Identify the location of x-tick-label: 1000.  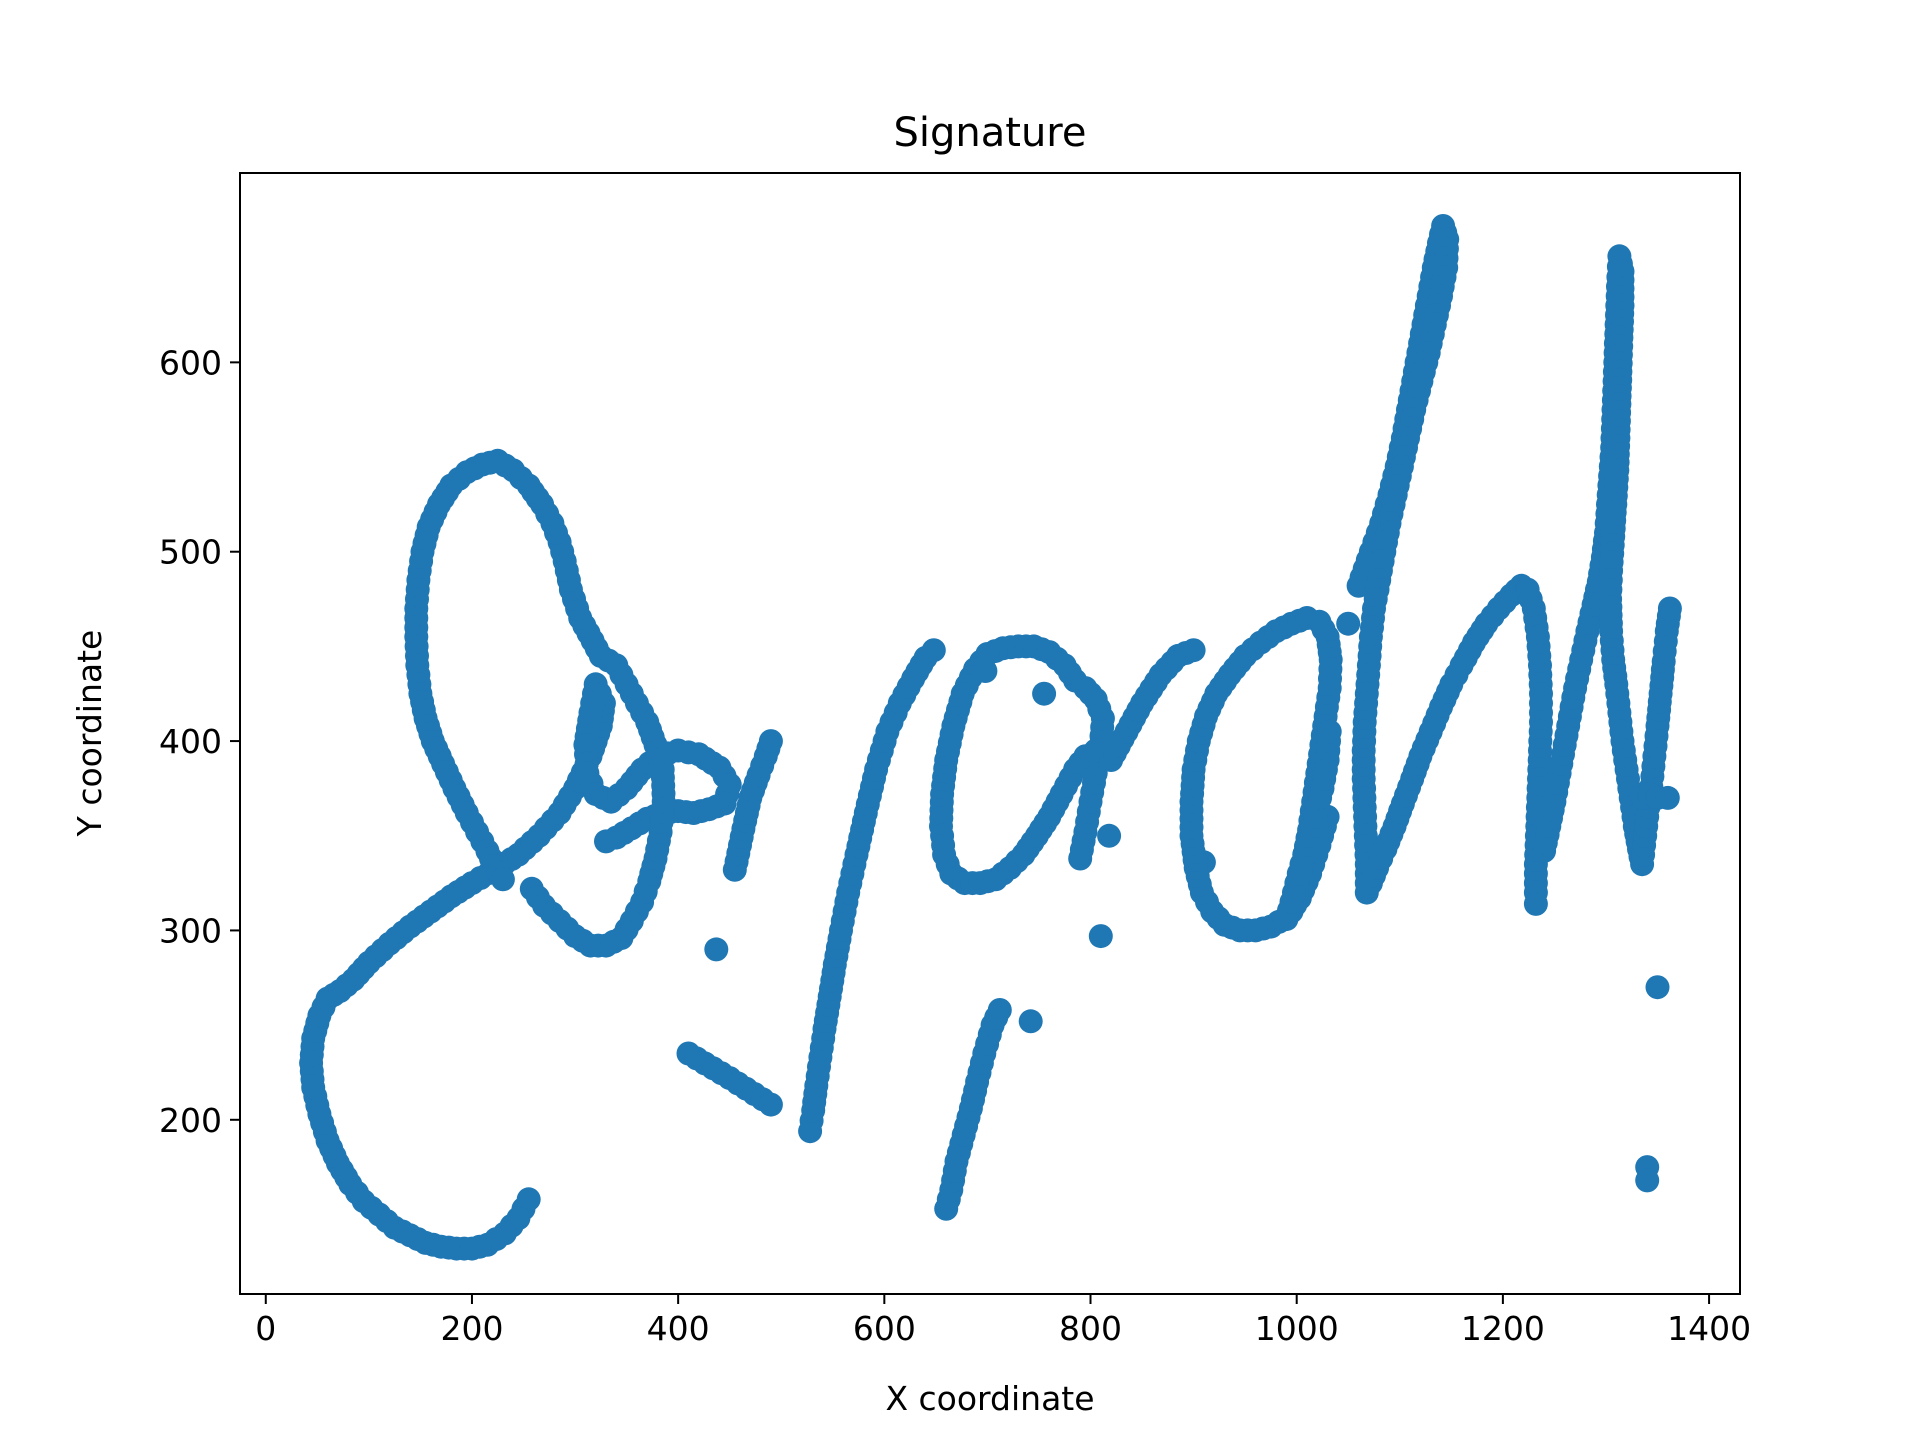
(1297, 1328).